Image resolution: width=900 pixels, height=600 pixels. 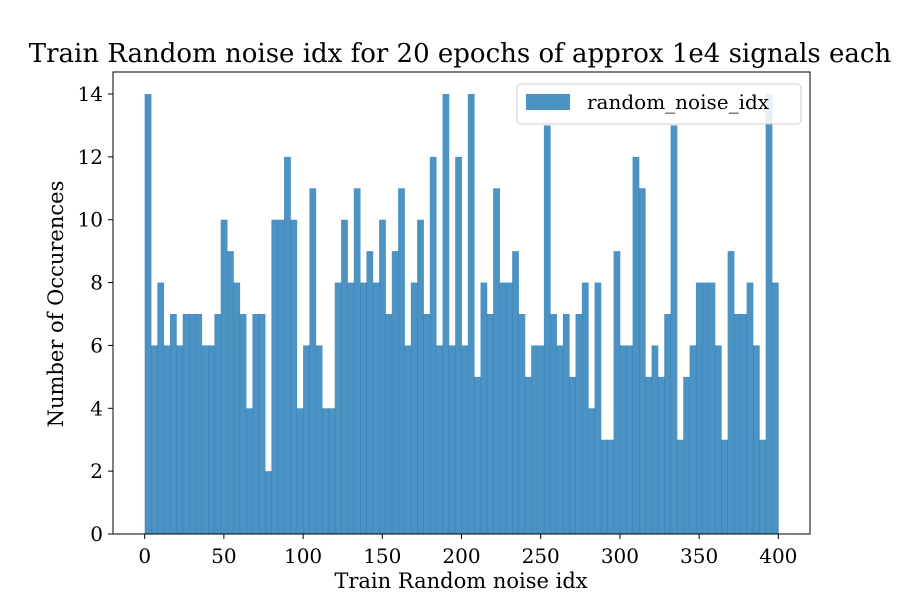 What do you see at coordinates (90, 94) in the screenshot?
I see `y-tick-label: 14` at bounding box center [90, 94].